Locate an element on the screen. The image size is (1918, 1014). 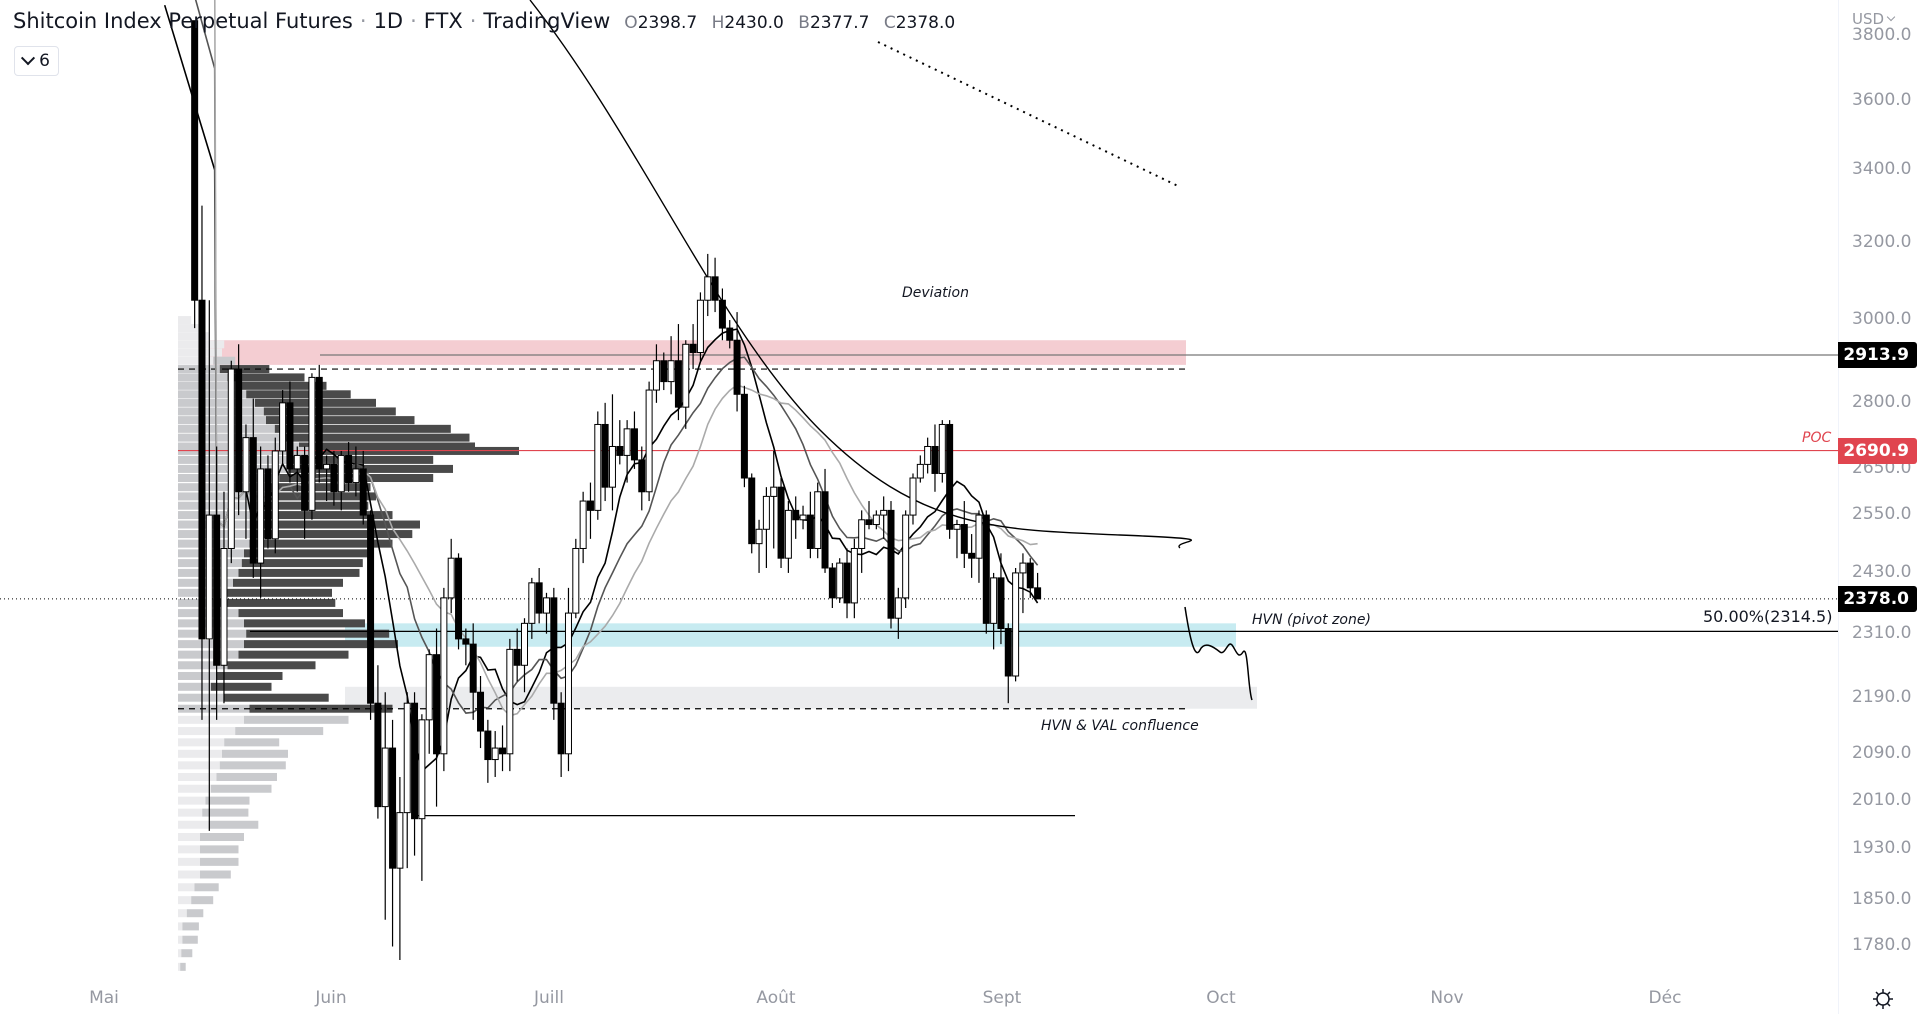
gear-icon is located at coordinates (1883, 999).